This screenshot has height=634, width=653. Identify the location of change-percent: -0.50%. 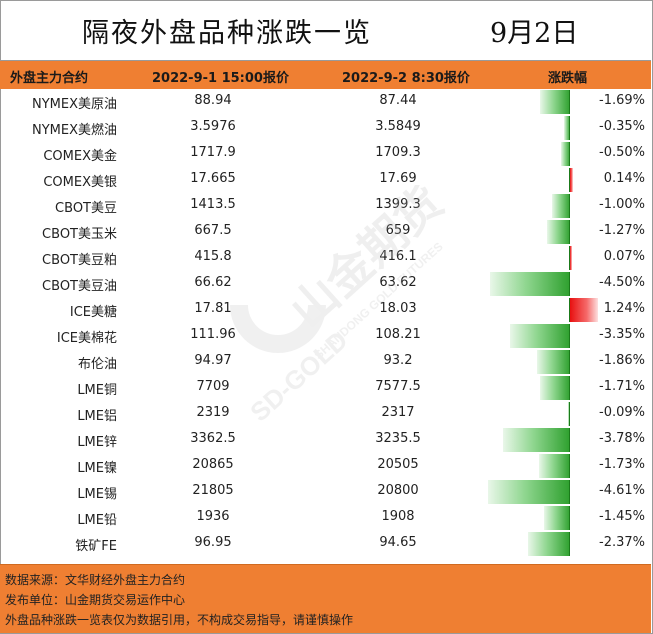
(622, 152).